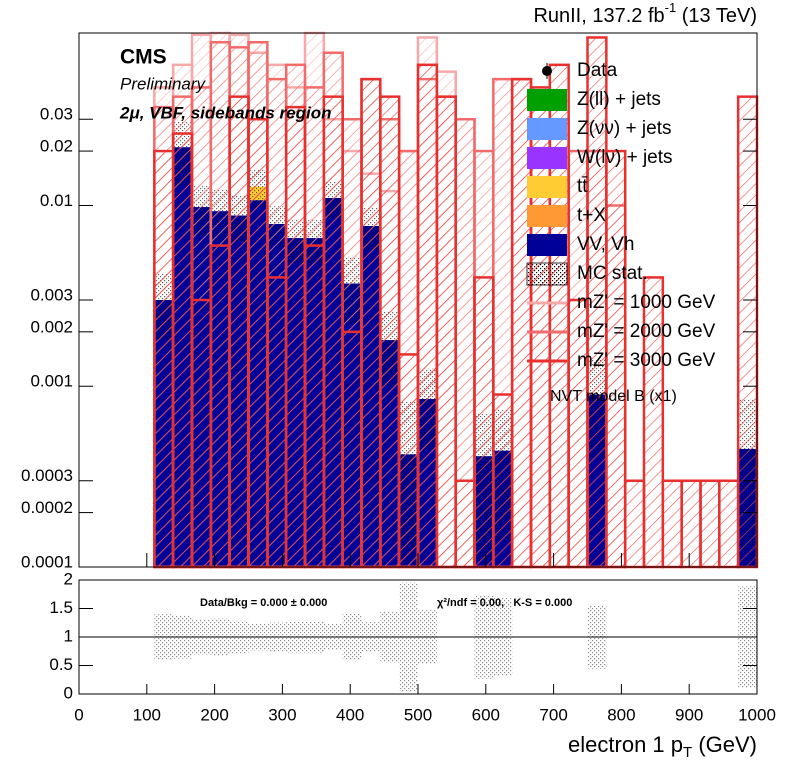  Describe the element at coordinates (47, 475) in the screenshot. I see `y-tick-label: 0.0003` at that location.